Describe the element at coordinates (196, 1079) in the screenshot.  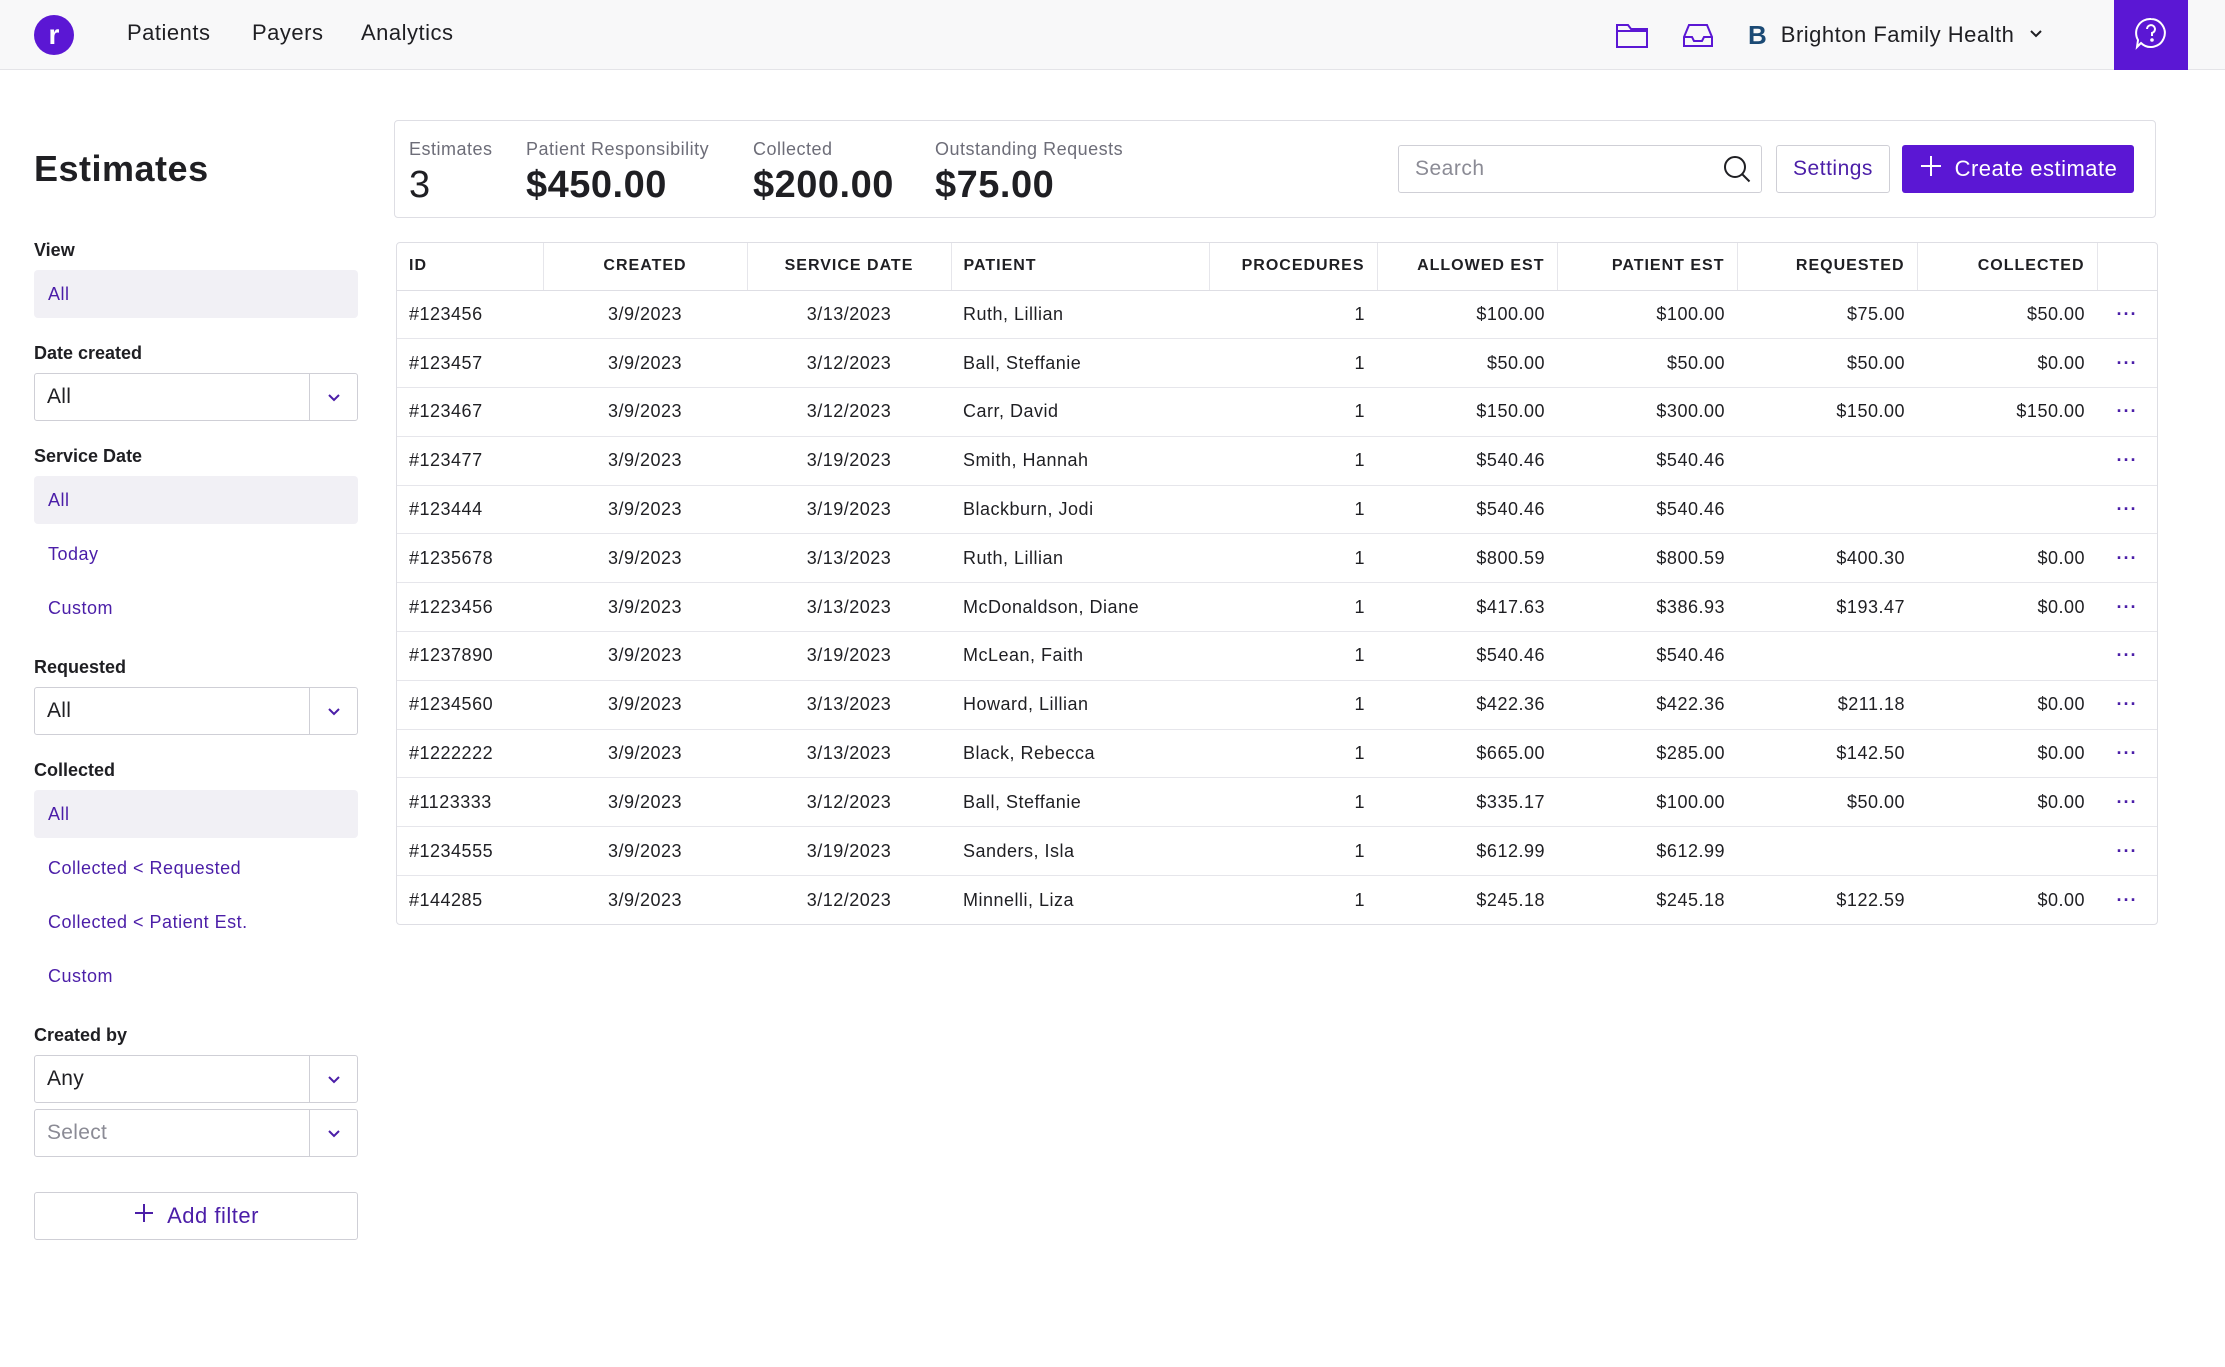
I see `created-by-select: Any` at that location.